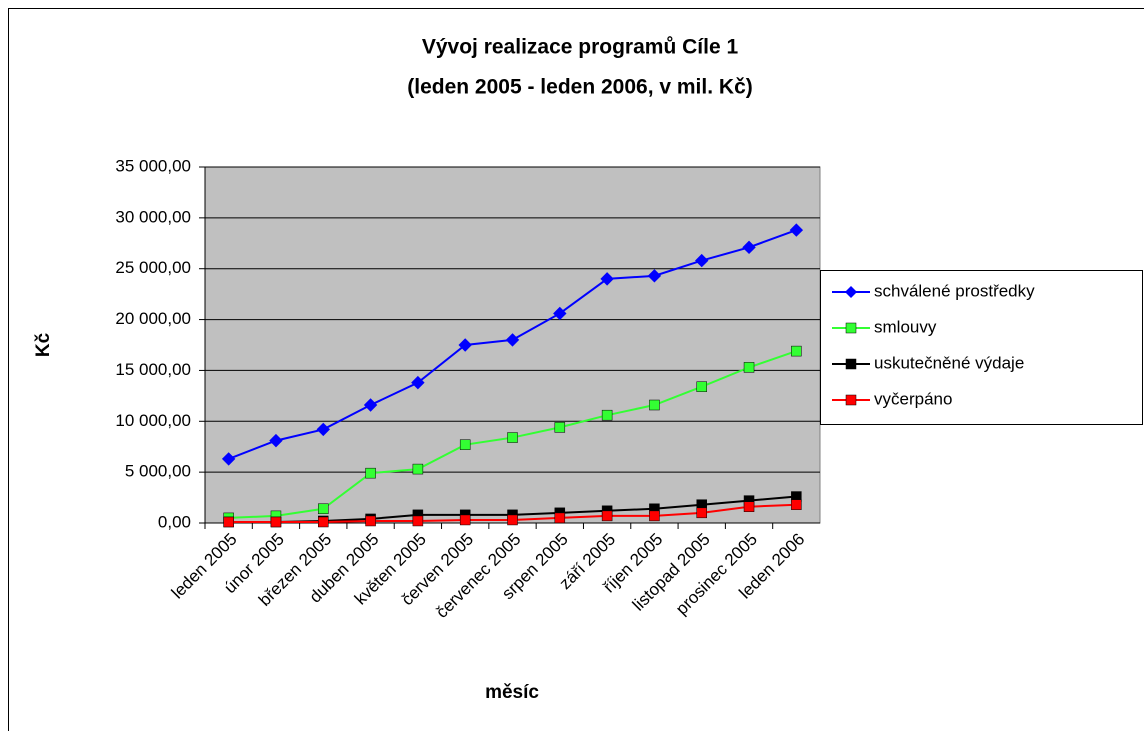  What do you see at coordinates (512, 692) in the screenshot?
I see `x-axis-title: měsíc` at bounding box center [512, 692].